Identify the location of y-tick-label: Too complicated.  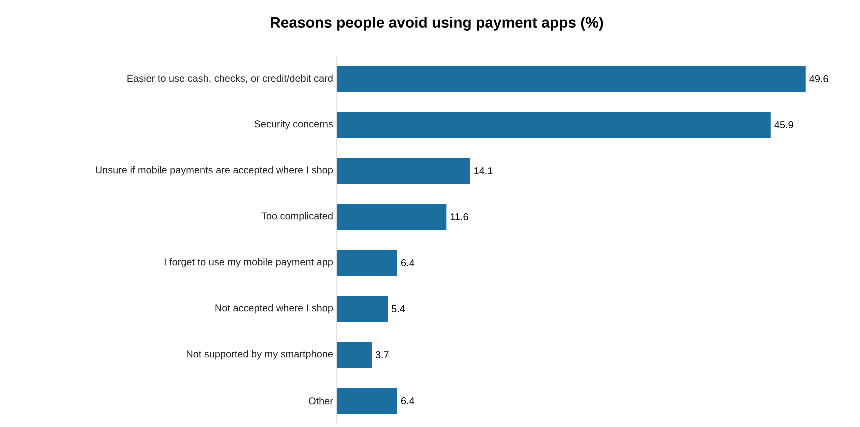
(297, 217).